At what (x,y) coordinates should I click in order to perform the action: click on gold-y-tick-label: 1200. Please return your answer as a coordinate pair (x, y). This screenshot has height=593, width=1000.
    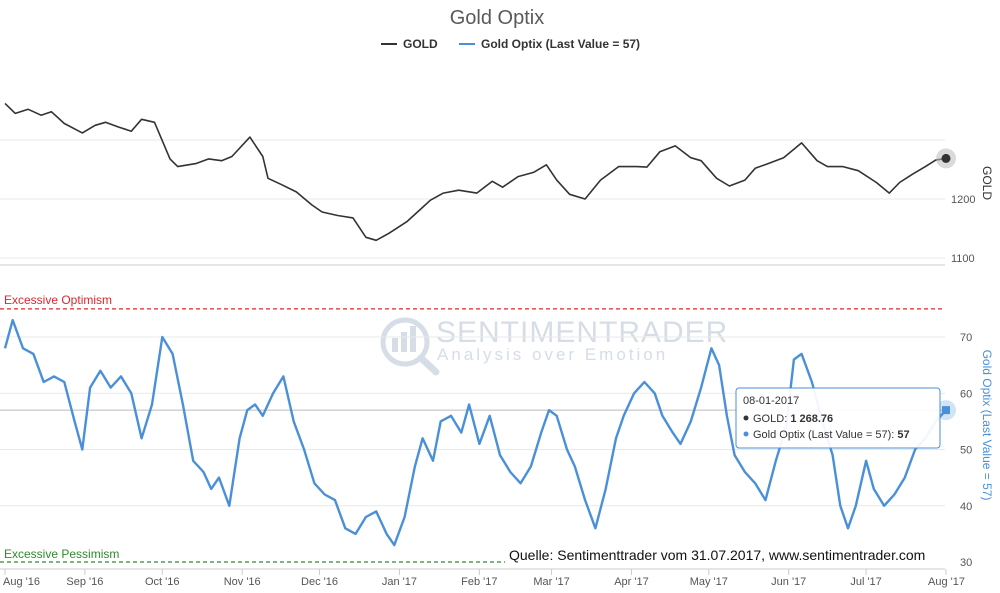
    Looking at the image, I should click on (963, 200).